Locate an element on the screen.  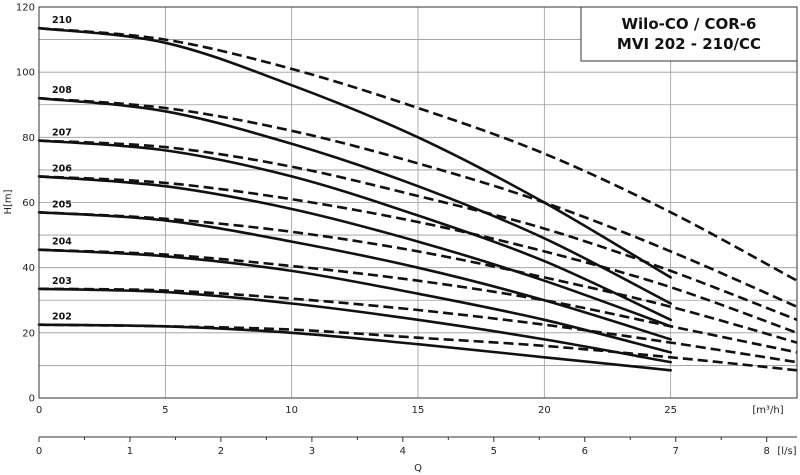
x-axis-title: Q is located at coordinates (418, 468).